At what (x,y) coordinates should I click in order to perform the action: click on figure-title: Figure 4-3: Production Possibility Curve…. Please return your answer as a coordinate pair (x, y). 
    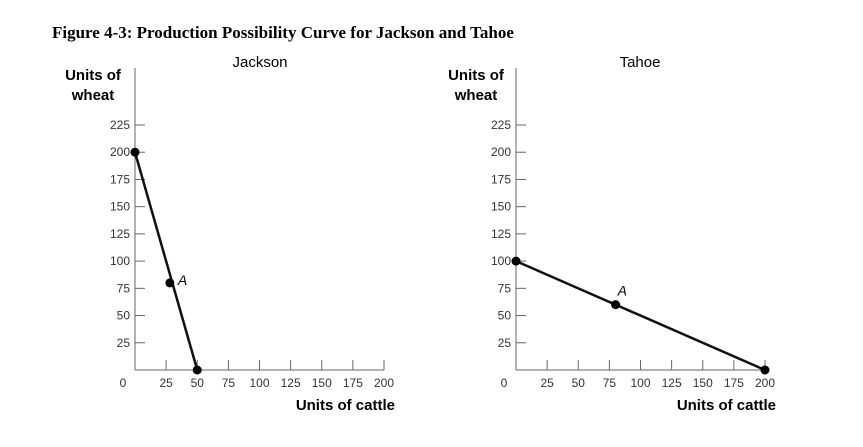
    Looking at the image, I should click on (283, 32).